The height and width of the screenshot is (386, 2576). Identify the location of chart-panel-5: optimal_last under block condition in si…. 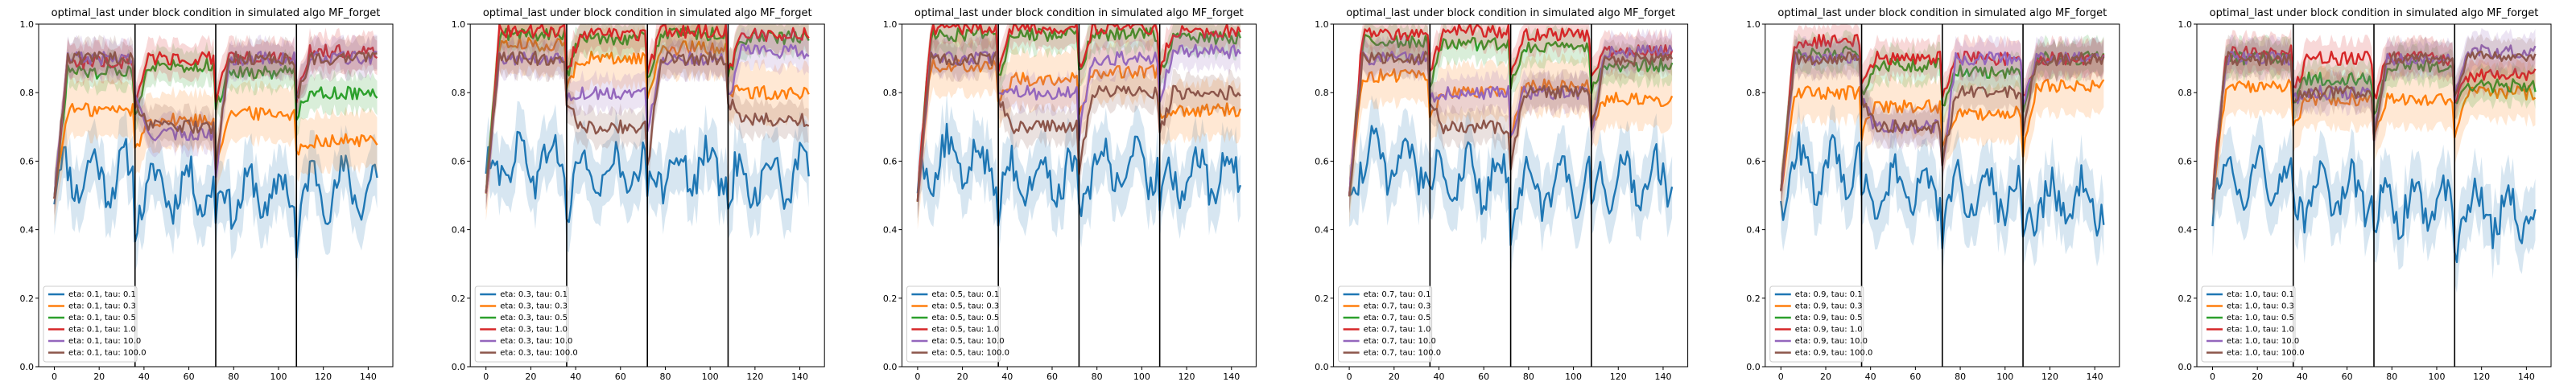
(1933, 194).